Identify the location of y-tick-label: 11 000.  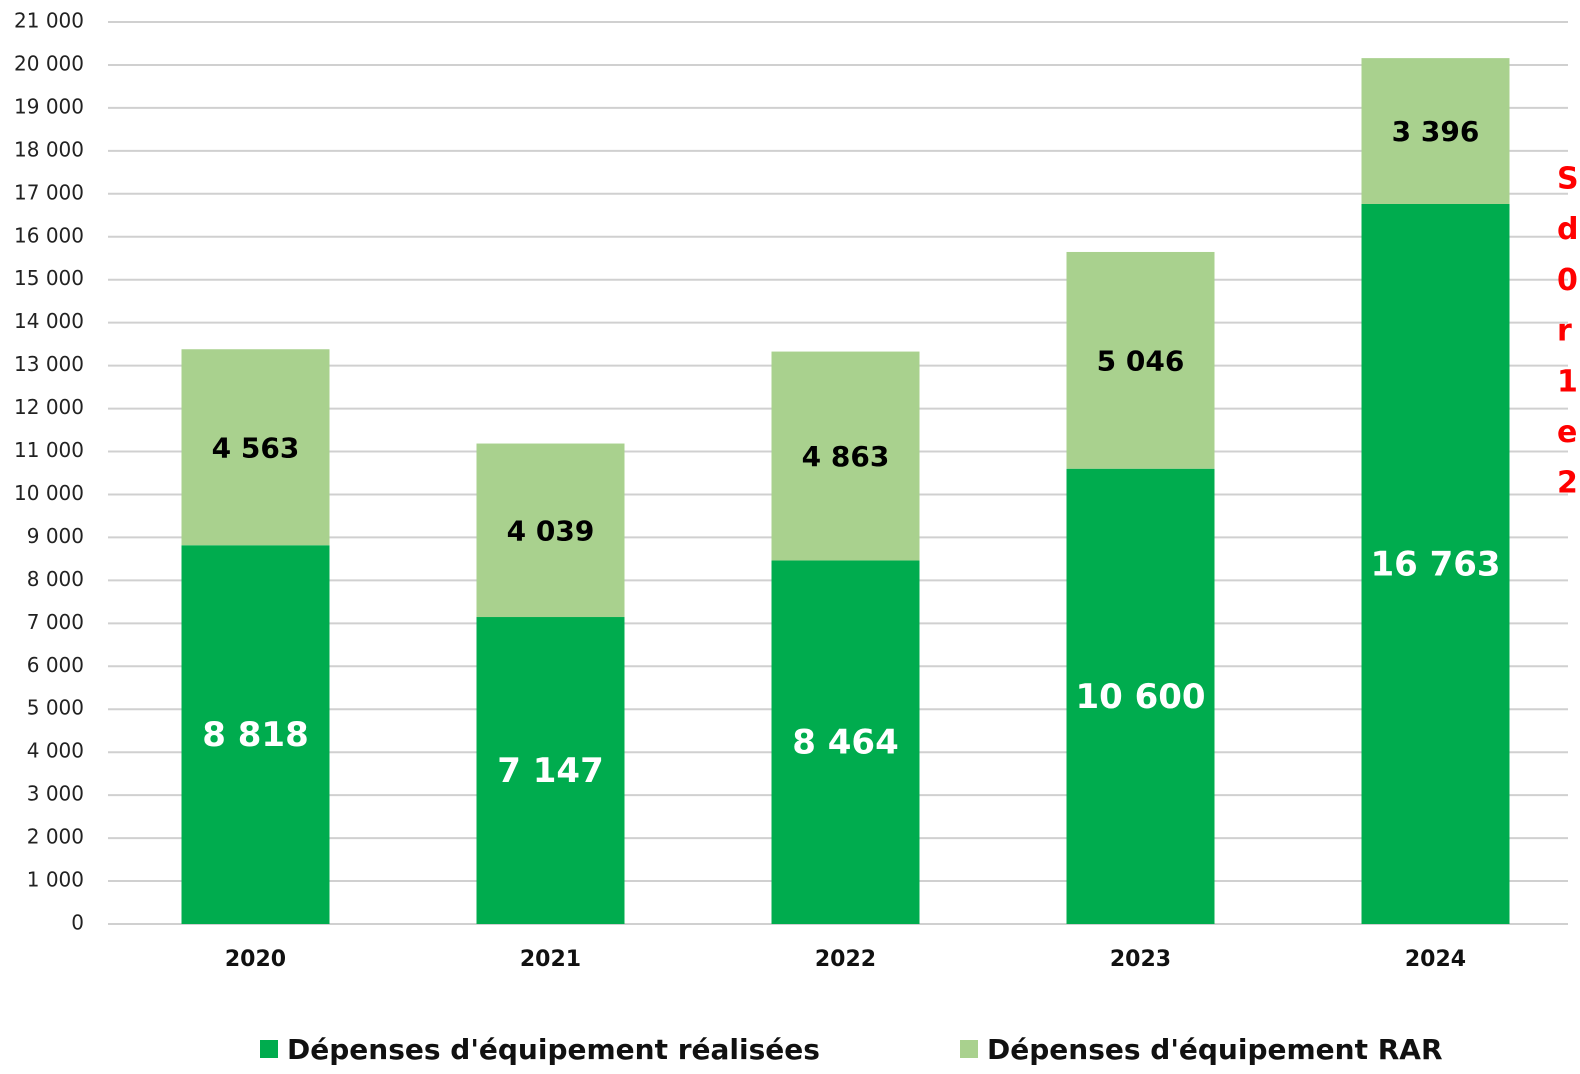
(49, 450).